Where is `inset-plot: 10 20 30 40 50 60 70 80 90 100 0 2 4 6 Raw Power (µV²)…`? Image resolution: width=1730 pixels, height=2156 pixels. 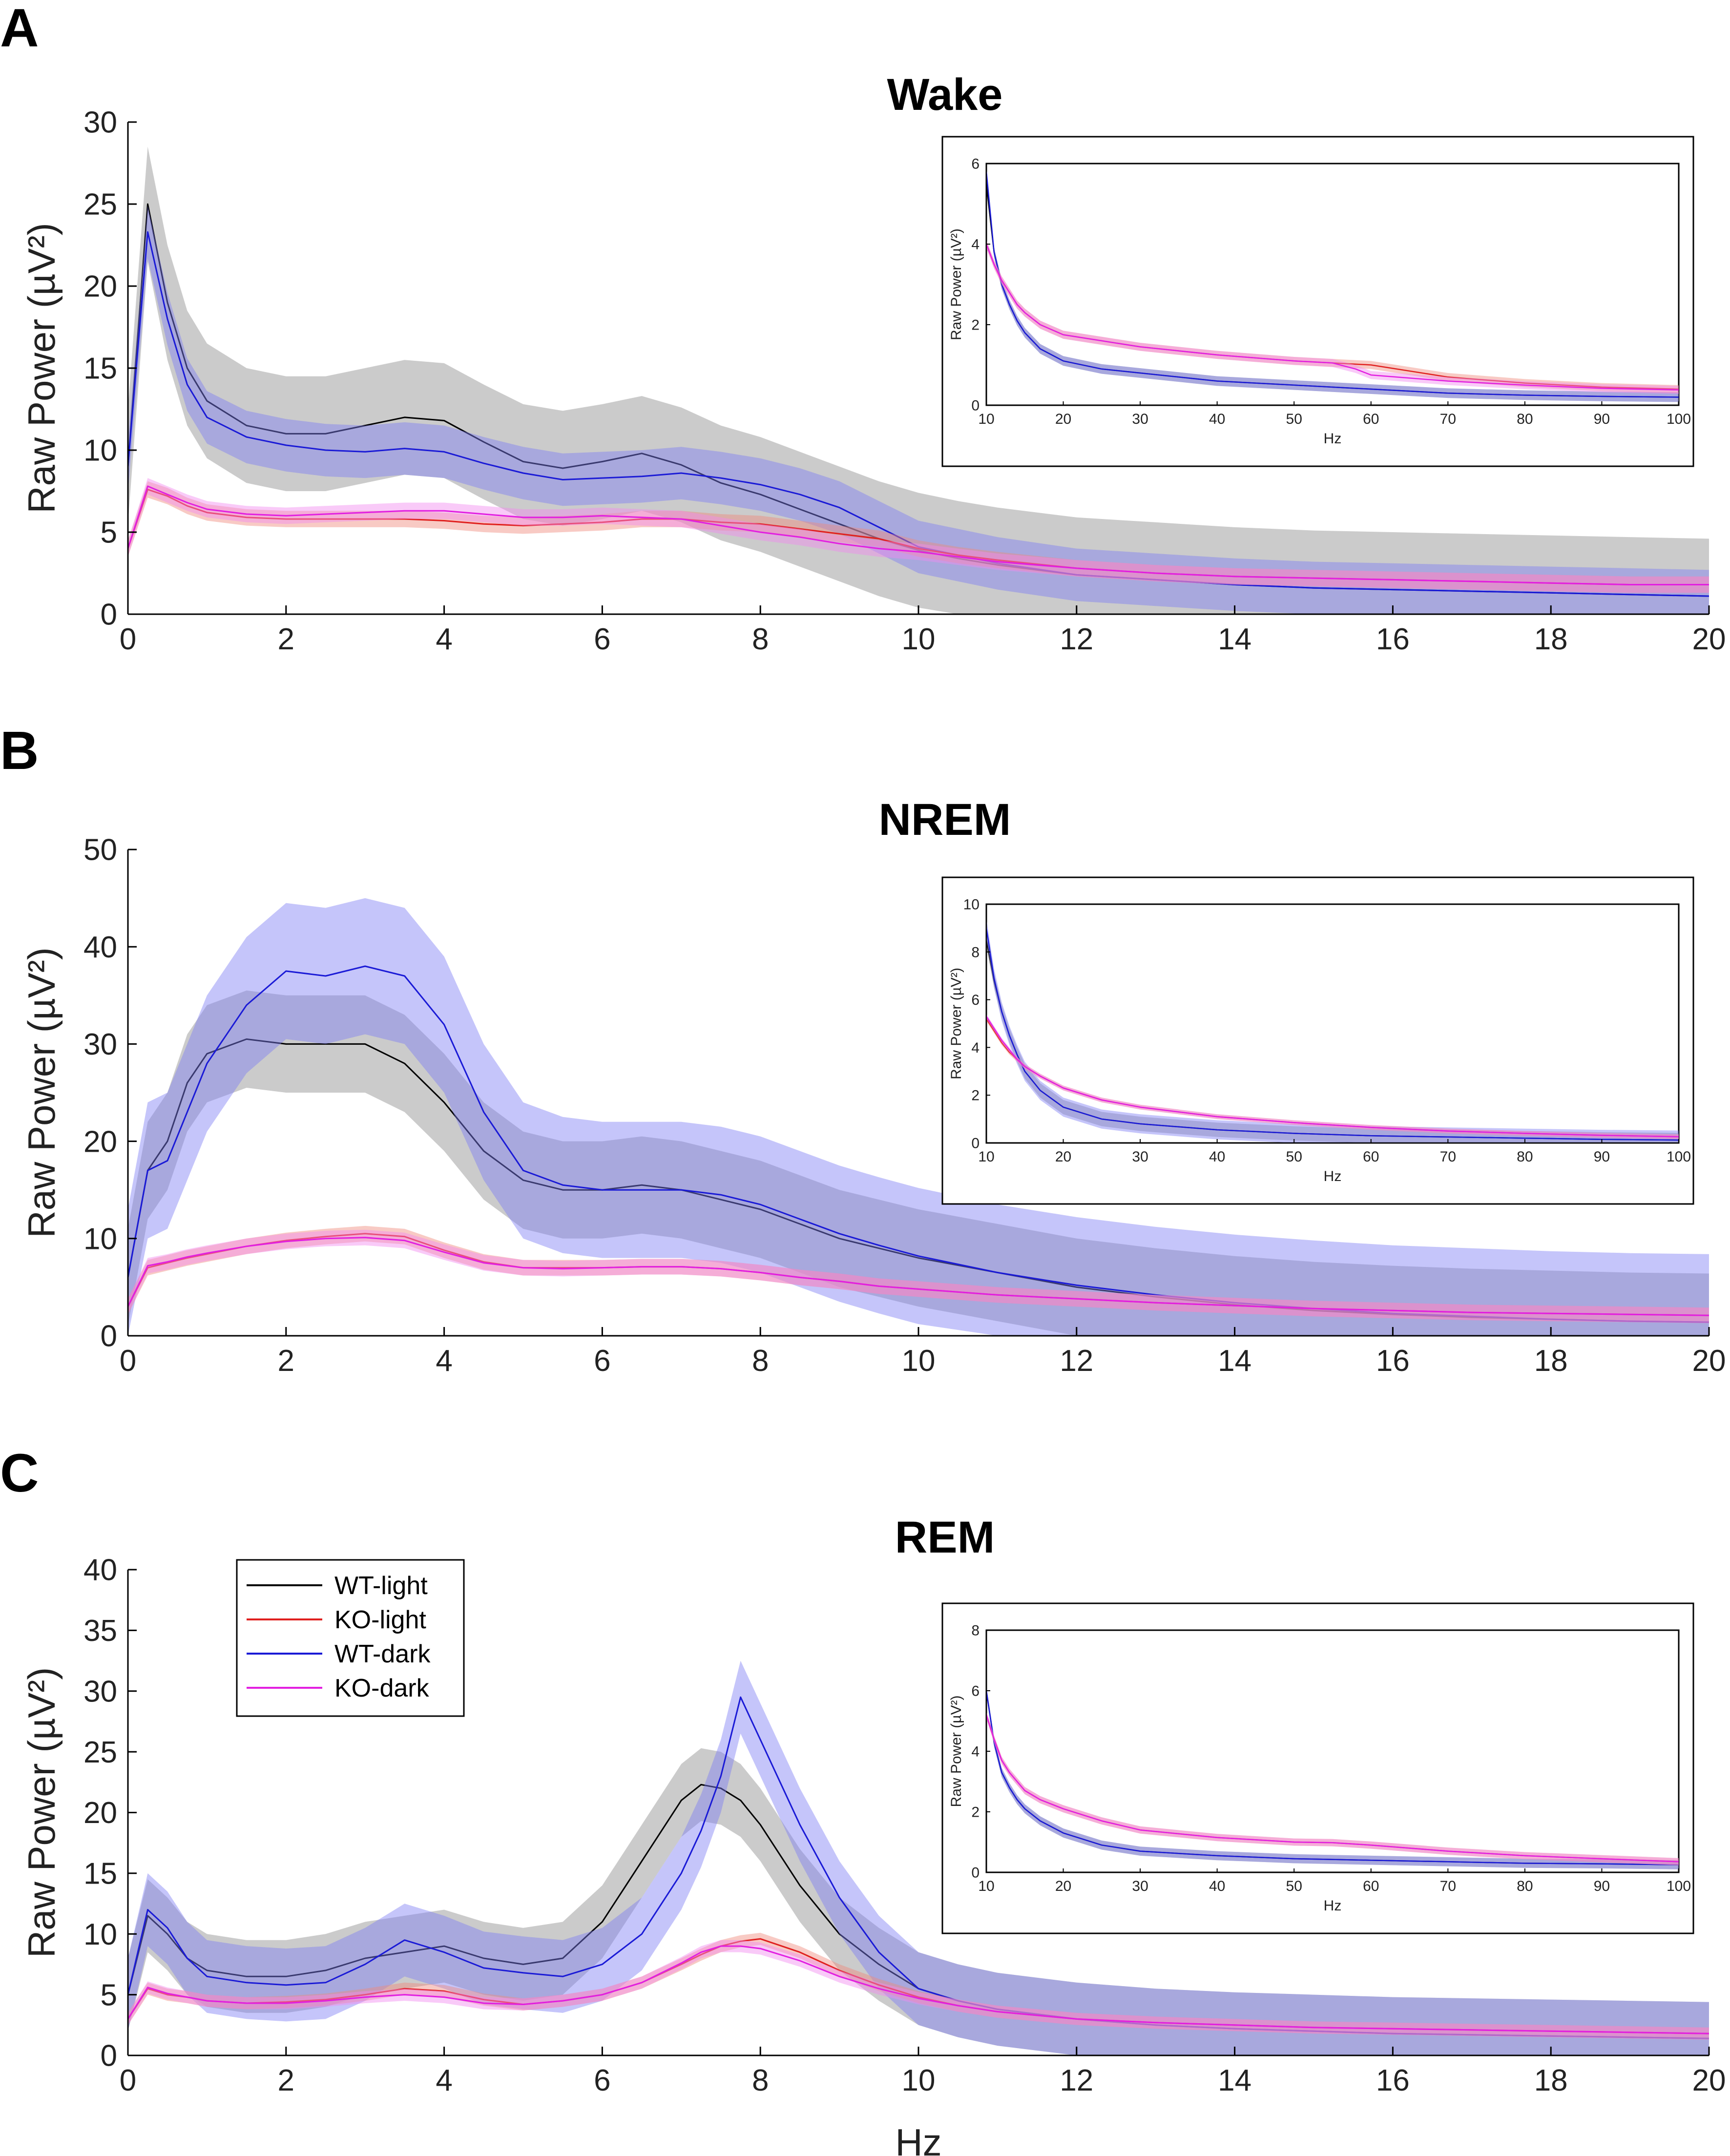
inset-plot: 10 20 30 40 50 60 70 80 90 100 0 2 4 6 Raw Power (µV²)… is located at coordinates (1317, 302).